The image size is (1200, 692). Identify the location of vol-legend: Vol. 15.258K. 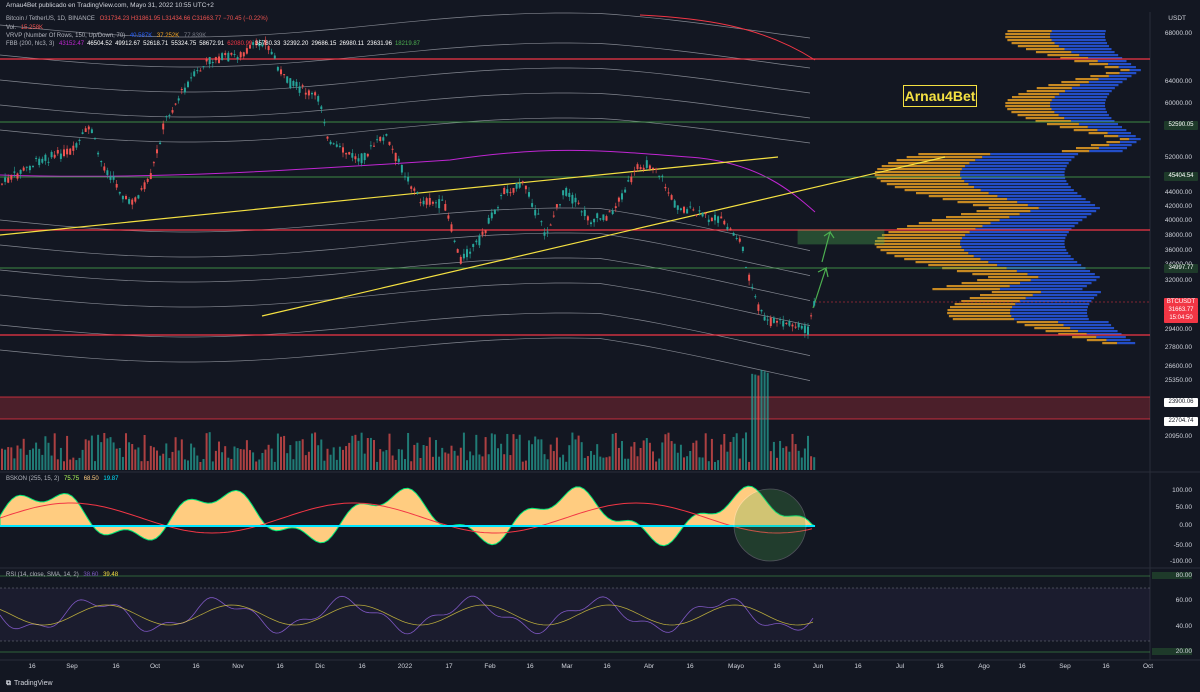
(26, 28).